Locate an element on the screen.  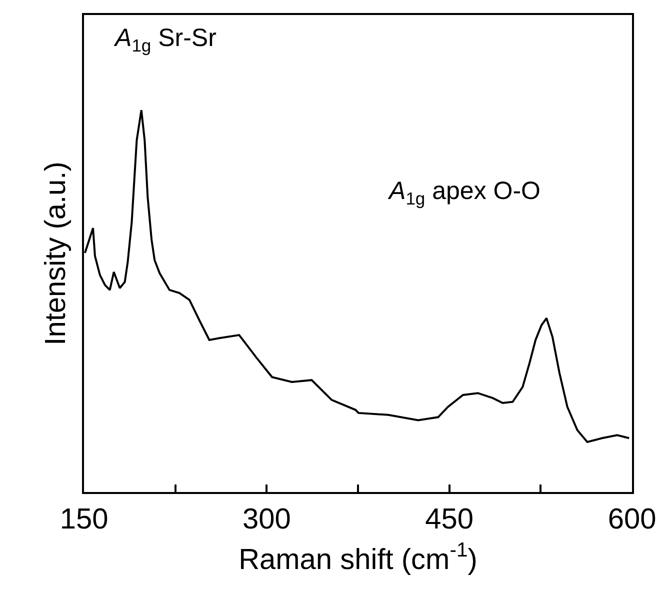
x-tick-label: 450 is located at coordinates (449, 520).